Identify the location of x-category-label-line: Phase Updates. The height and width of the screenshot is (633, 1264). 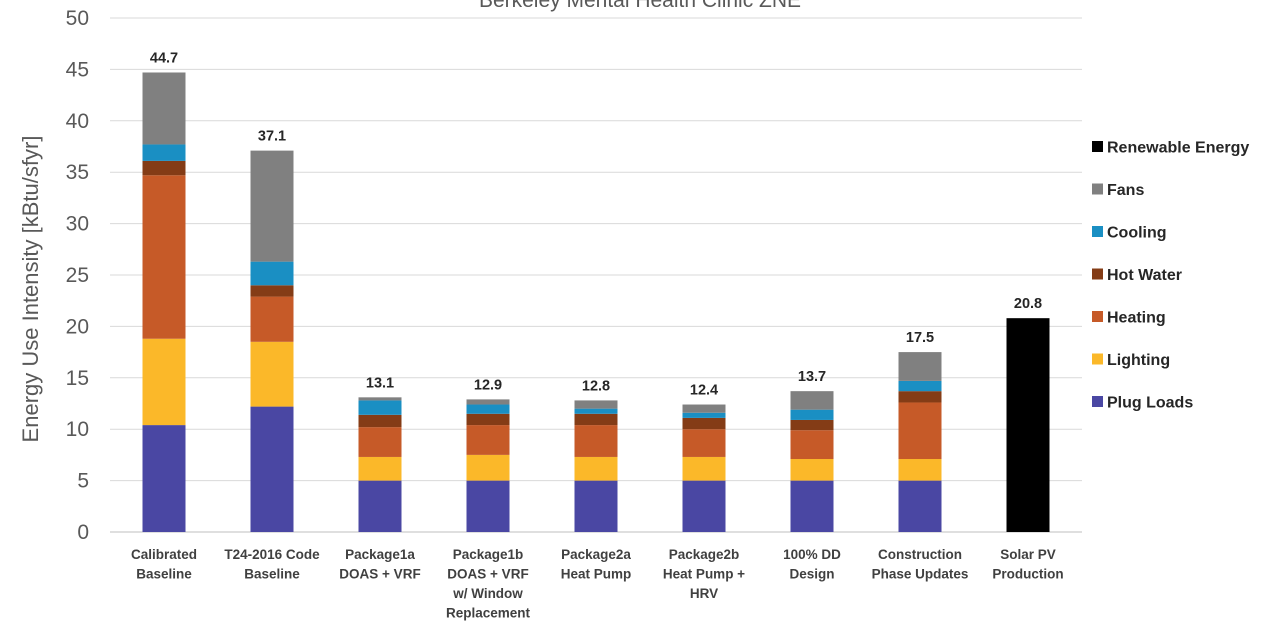
(920, 574).